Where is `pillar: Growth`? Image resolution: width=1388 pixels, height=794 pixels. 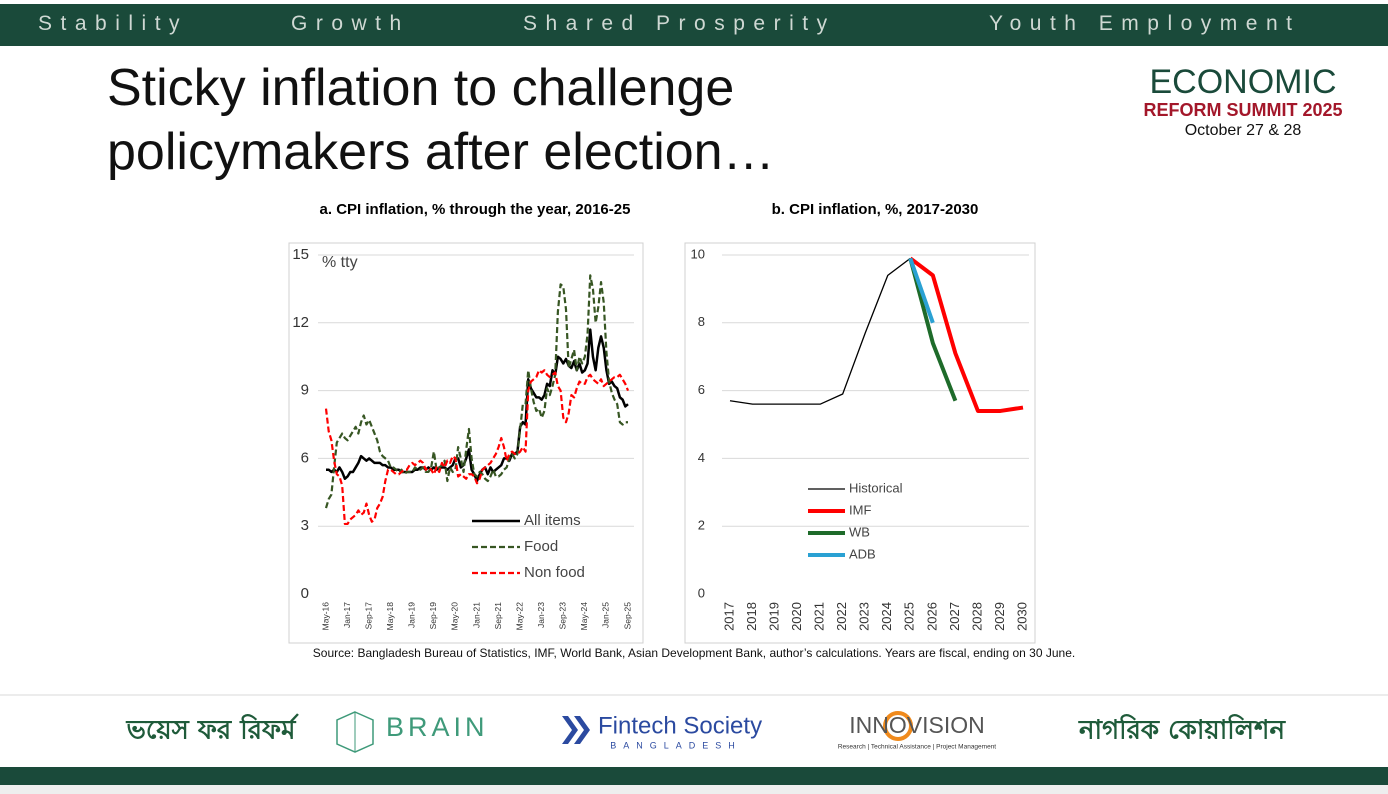 pillar: Growth is located at coordinates (350, 23).